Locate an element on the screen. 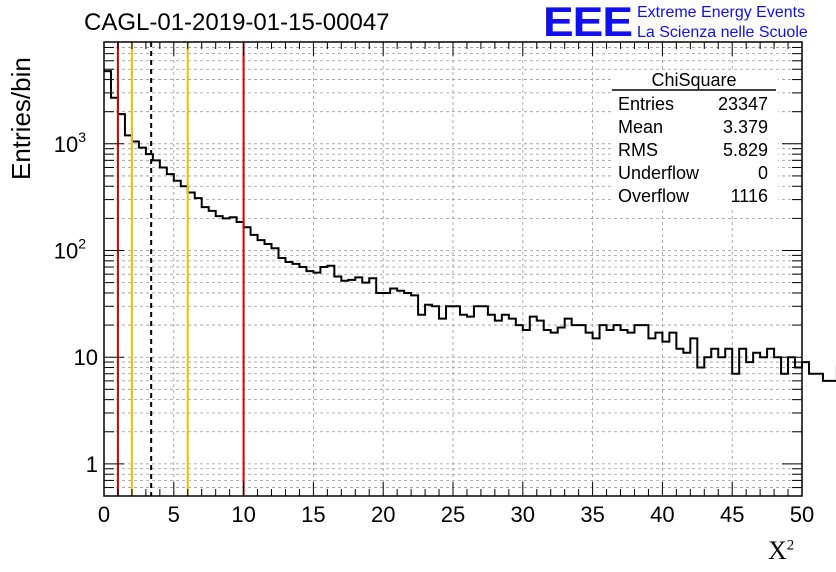 The width and height of the screenshot is (836, 572). stats-value: 5.829 is located at coordinates (745, 150).